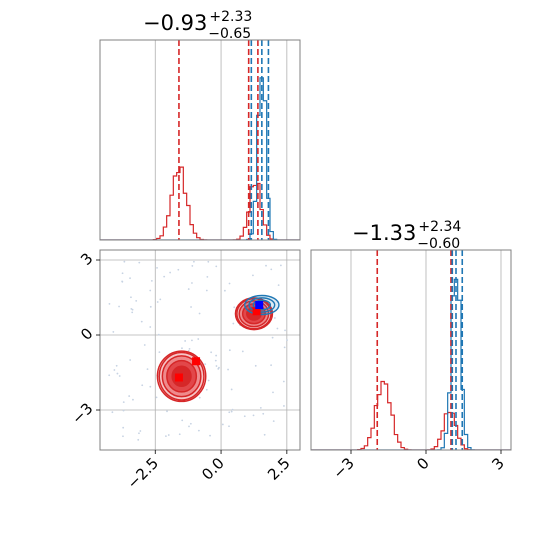  What do you see at coordinates (209, 471) in the screenshot?
I see `scatter-x-tick-labels: −2.5 0.0 2.5` at bounding box center [209, 471].